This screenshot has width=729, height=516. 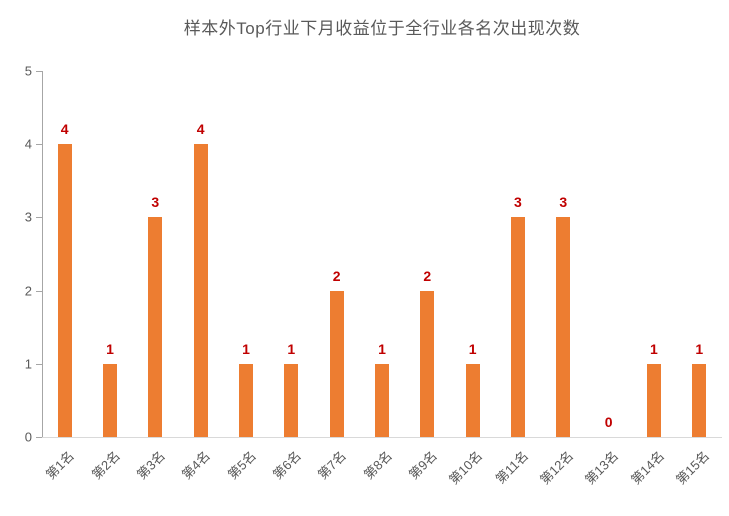 I want to click on x-axis-tick-label: 第8名, so click(x=377, y=465).